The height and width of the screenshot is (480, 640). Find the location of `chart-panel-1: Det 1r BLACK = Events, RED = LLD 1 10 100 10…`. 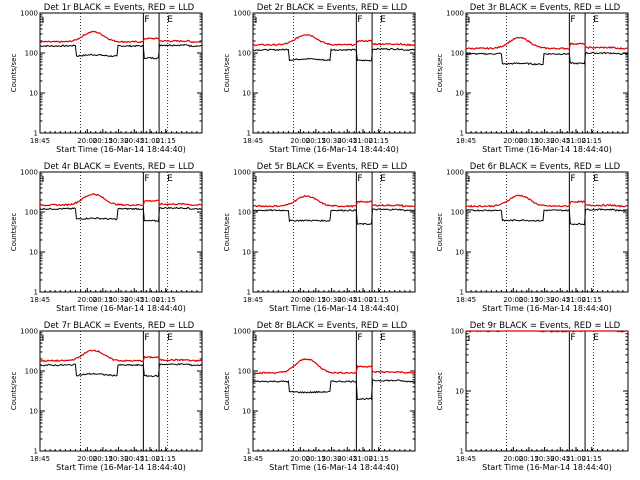

chart-panel-1: Det 1r BLACK = Events, RED = LLD 1 10 100 10… is located at coordinates (106, 78).